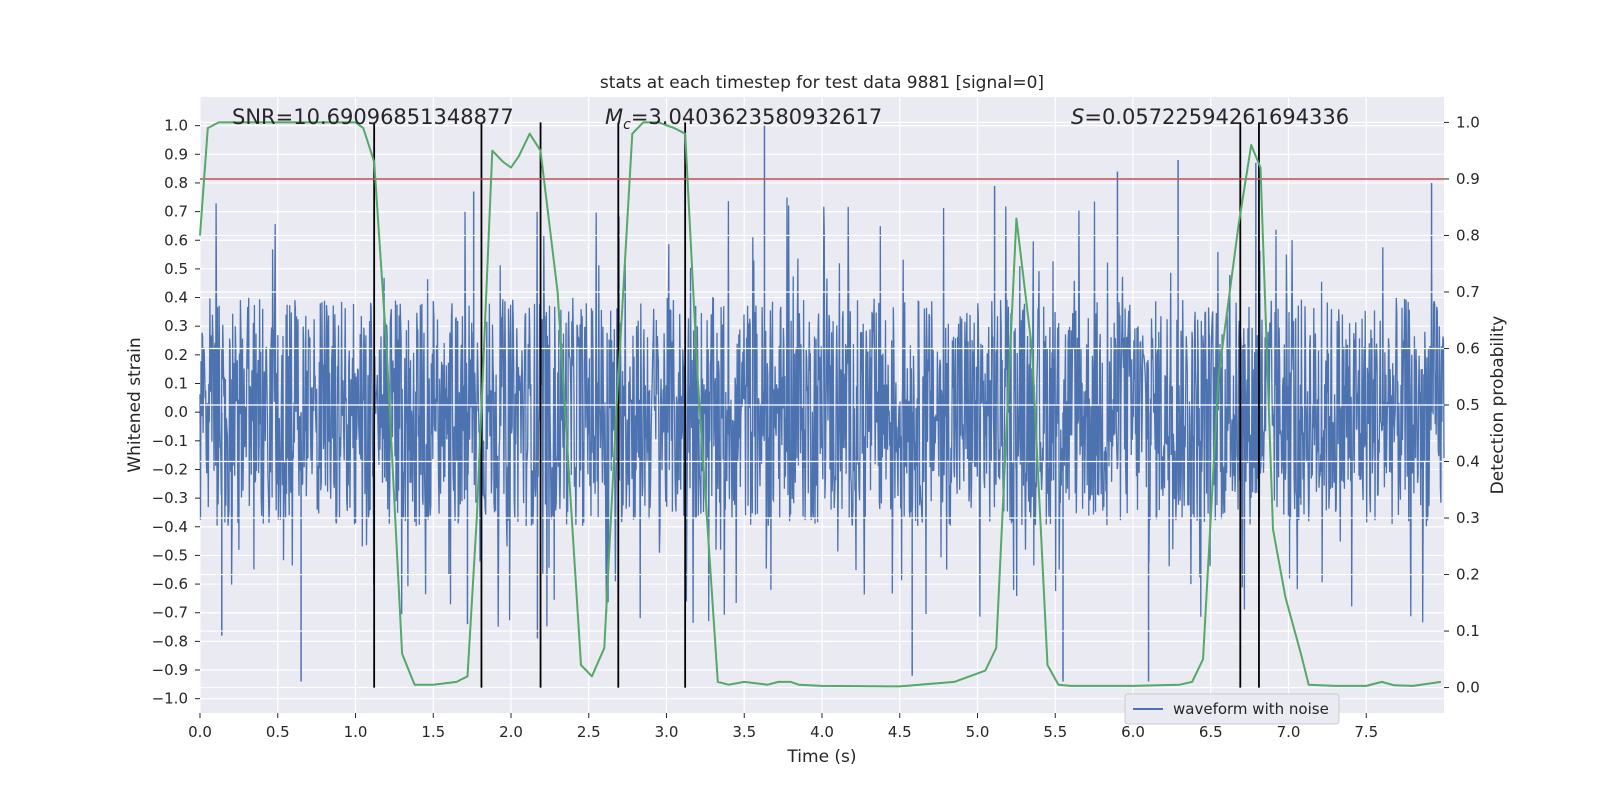 This screenshot has width=1600, height=800. I want to click on y-tick-label: 0.3, so click(176, 326).